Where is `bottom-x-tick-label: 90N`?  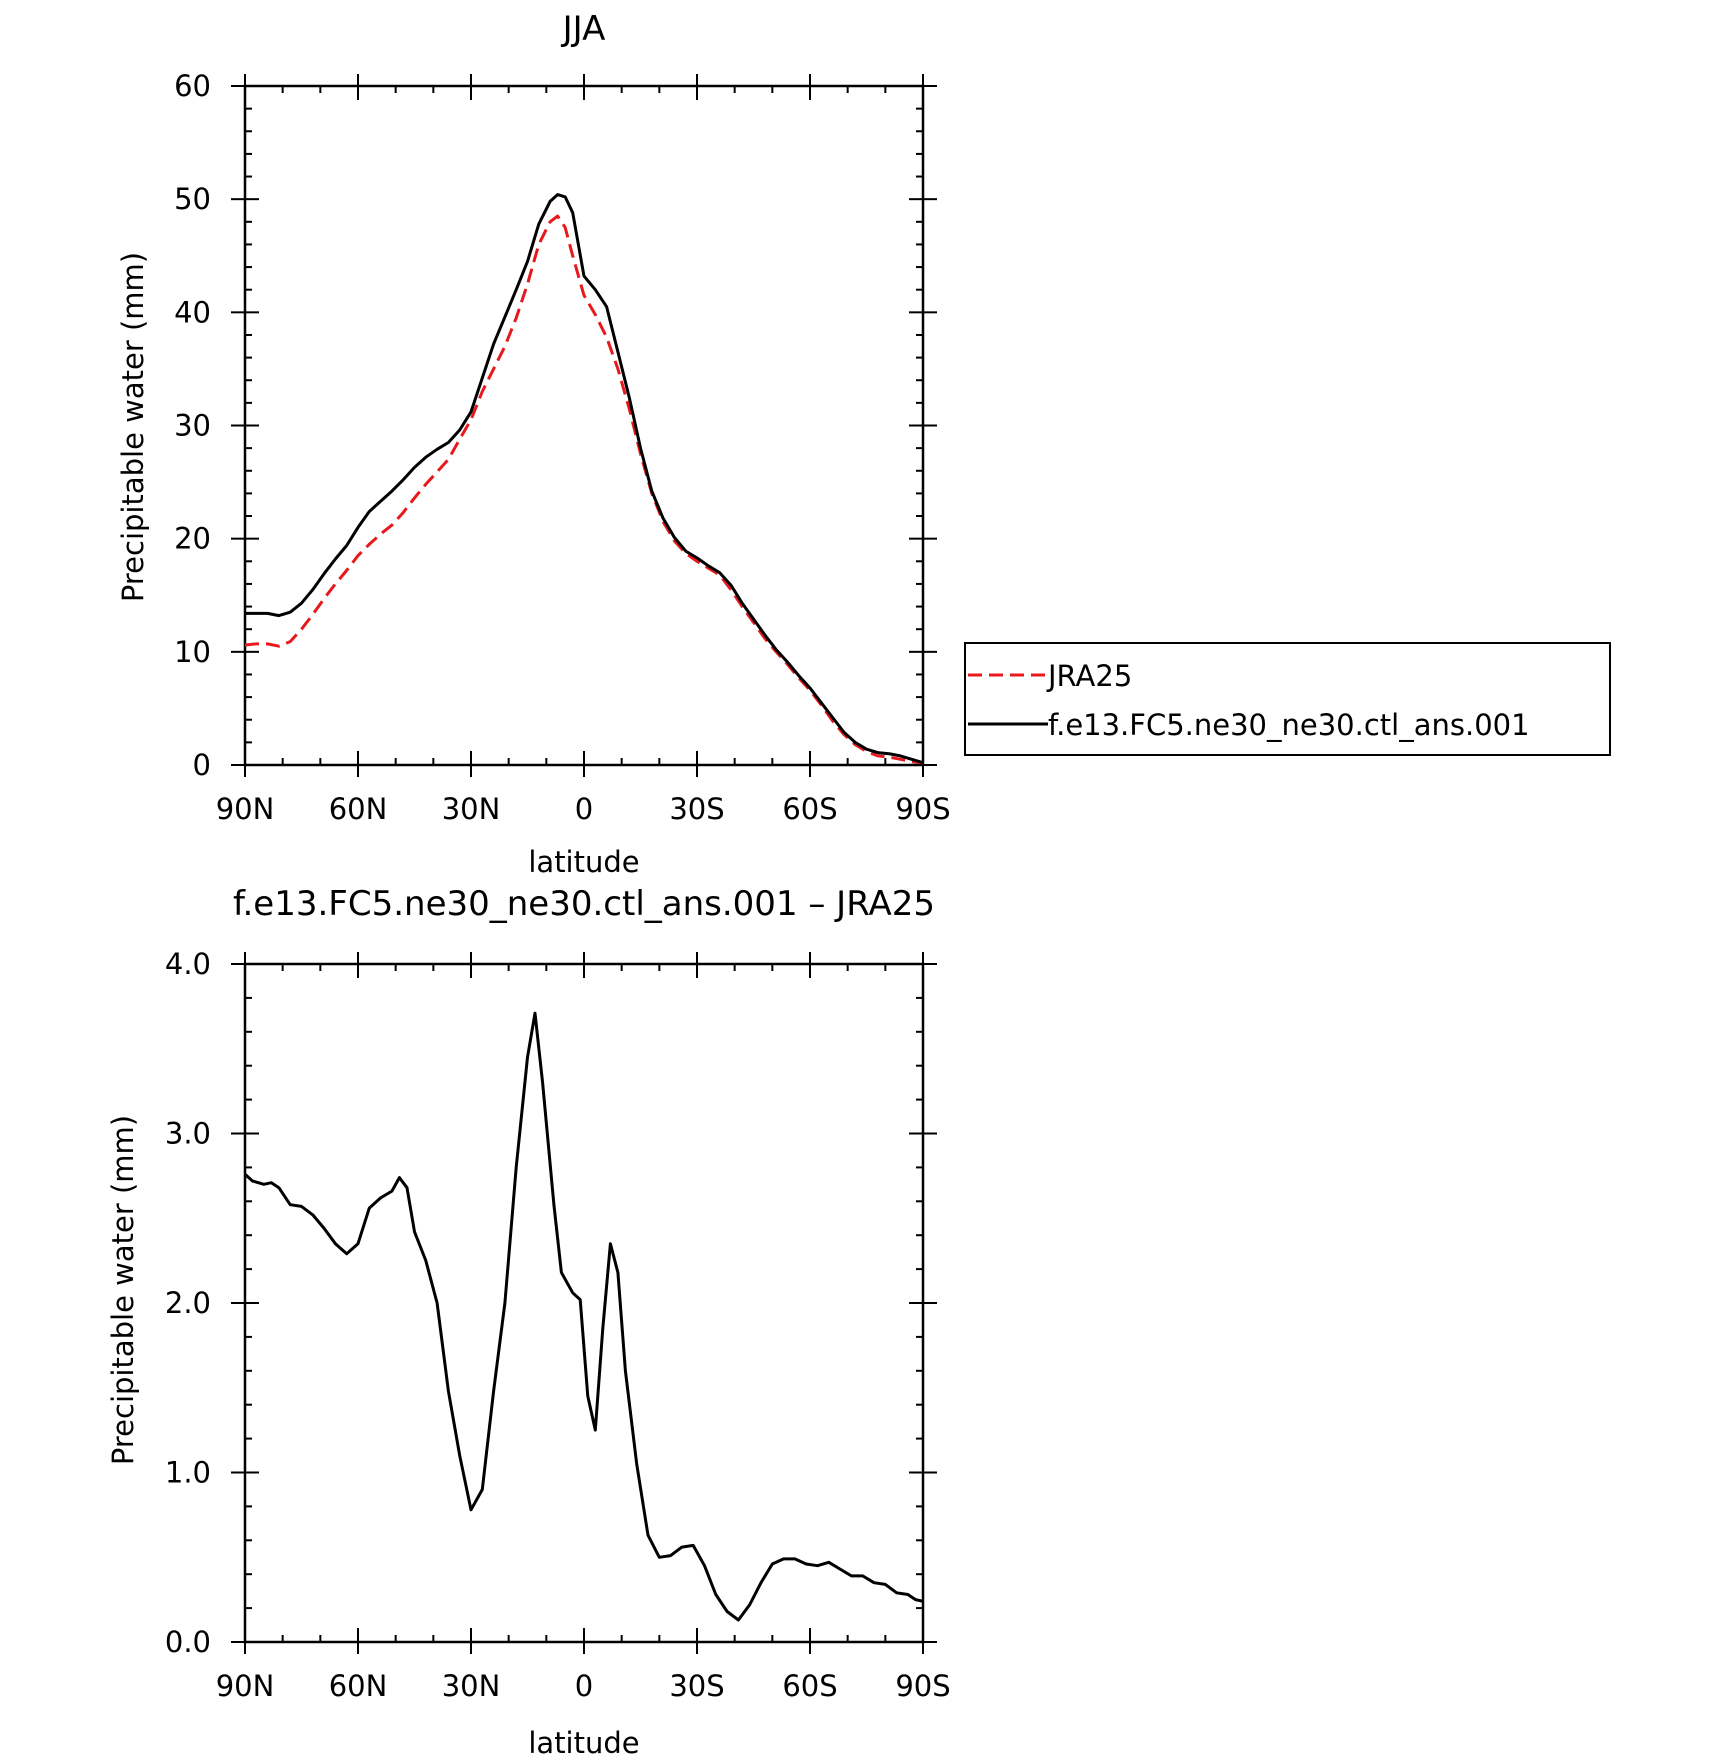
bottom-x-tick-label: 90N is located at coordinates (245, 1686).